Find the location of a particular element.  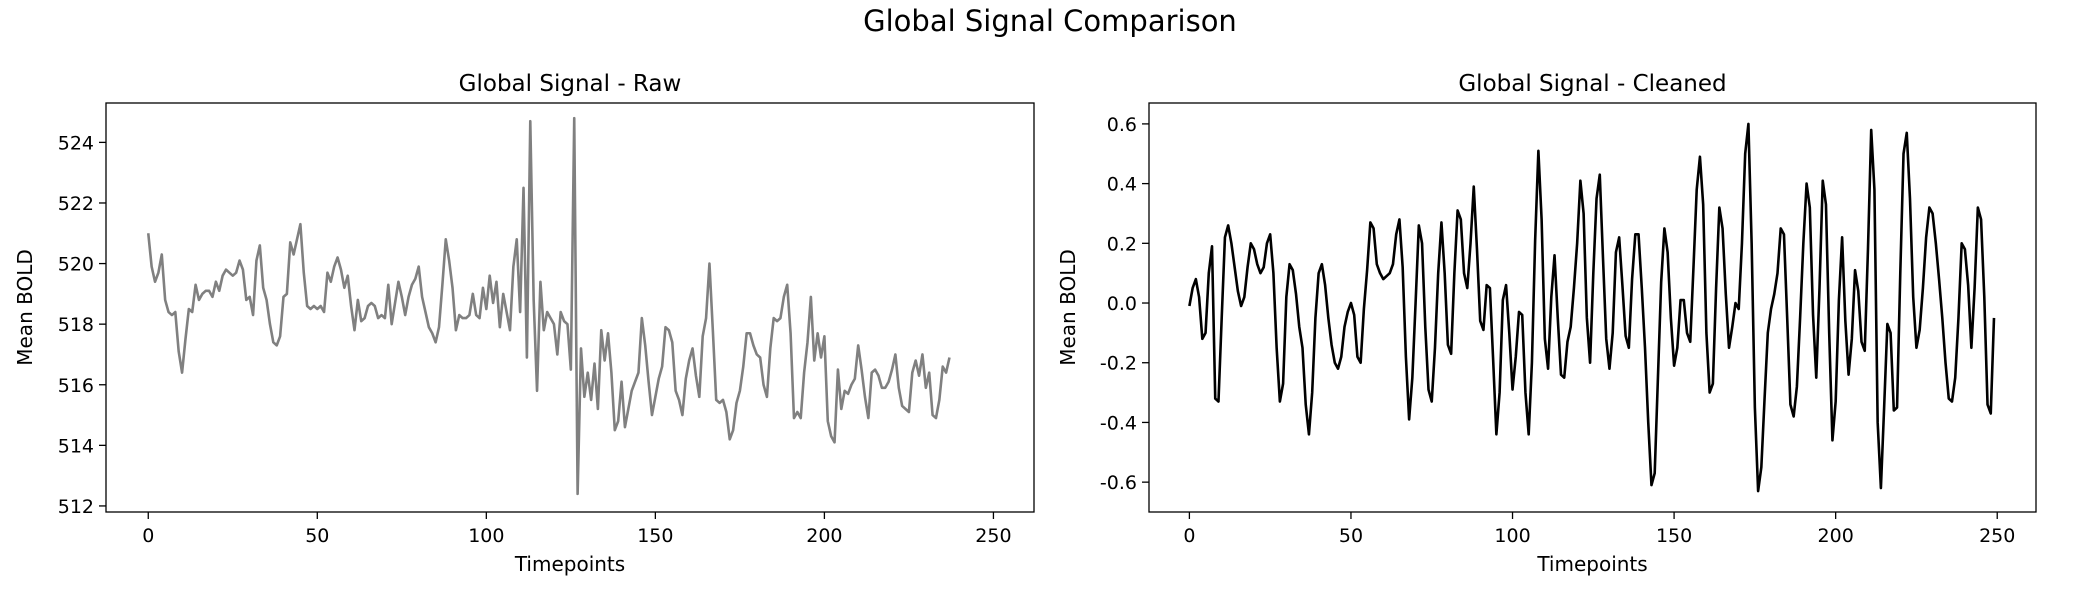

y-tick-label: 522 is located at coordinates (76, 204).